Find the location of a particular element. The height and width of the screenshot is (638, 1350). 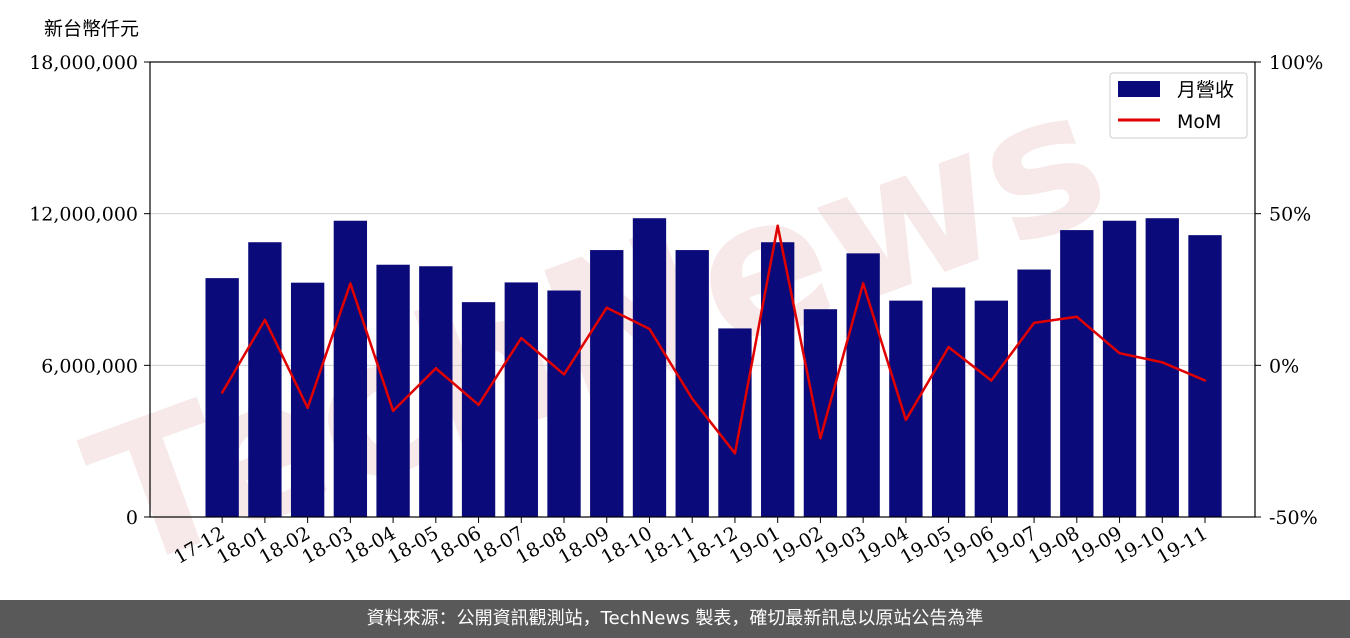

y2-tick-label: 0% is located at coordinates (1284, 366).